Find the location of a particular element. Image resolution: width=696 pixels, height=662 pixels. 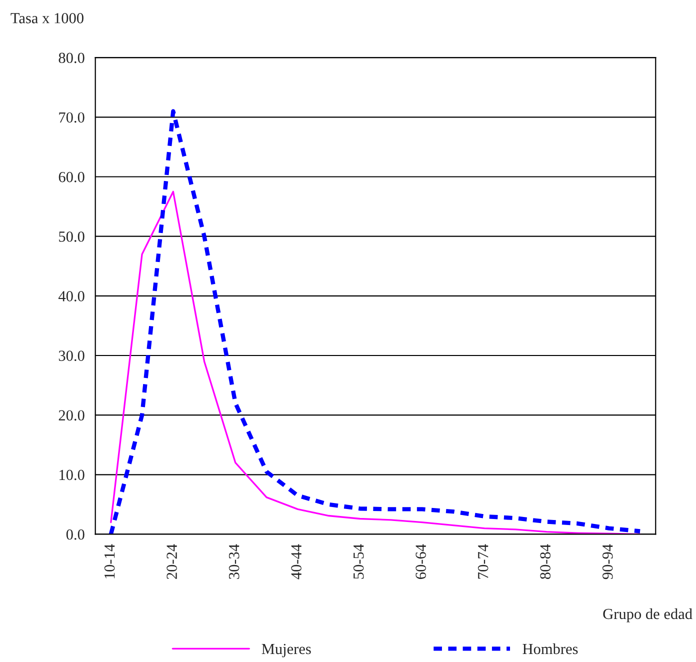

x-tick-label: 70-74 is located at coordinates (483, 561).